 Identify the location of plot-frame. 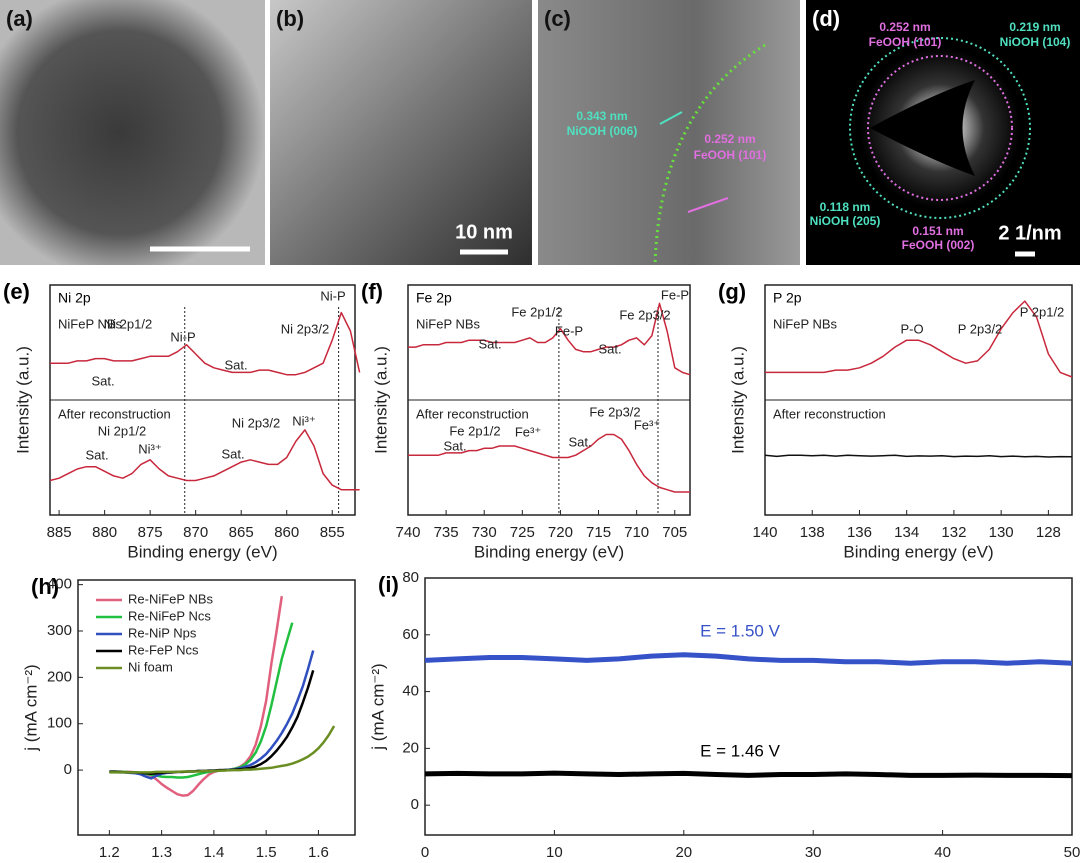
(216, 707).